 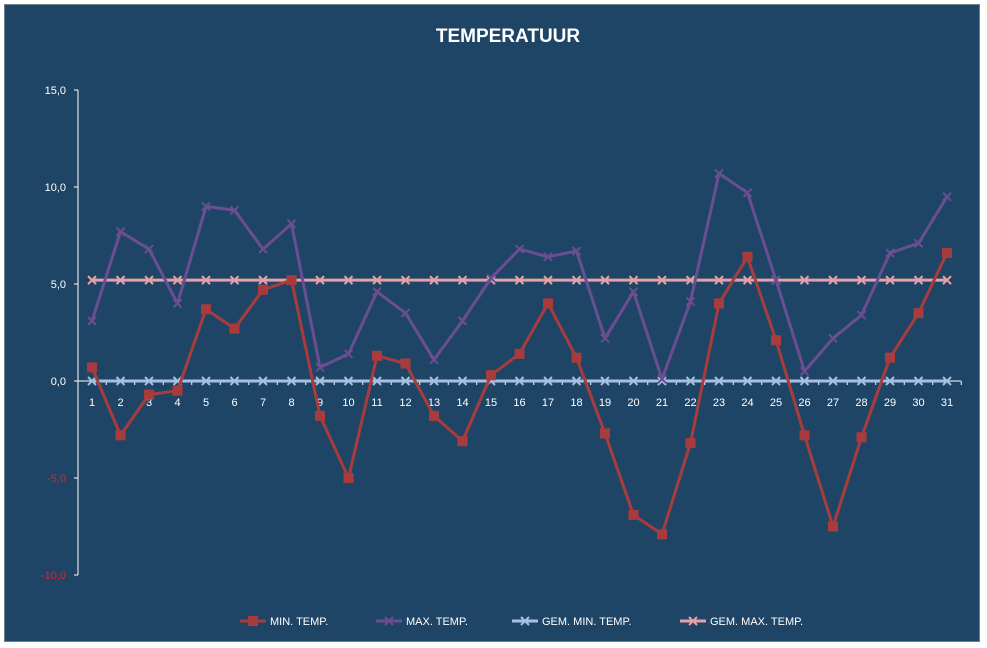 What do you see at coordinates (548, 403) in the screenshot?
I see `x-tick-label: 17` at bounding box center [548, 403].